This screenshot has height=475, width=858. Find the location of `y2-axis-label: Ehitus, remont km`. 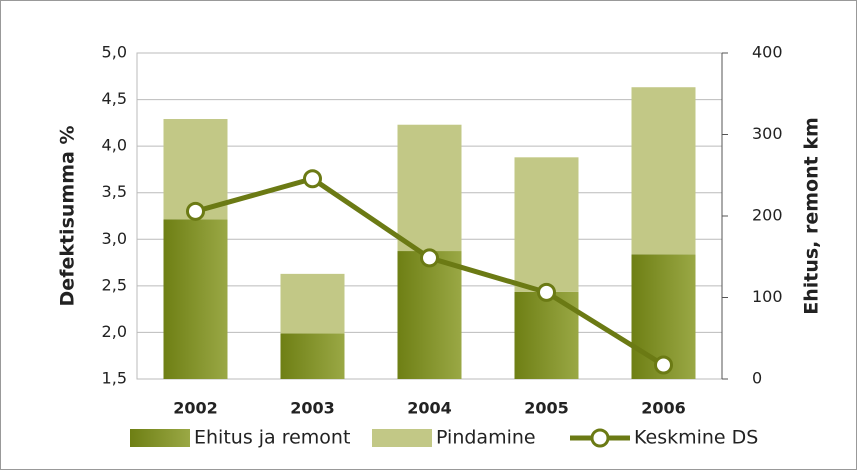

y2-axis-label: Ehitus, remont km is located at coordinates (812, 216).